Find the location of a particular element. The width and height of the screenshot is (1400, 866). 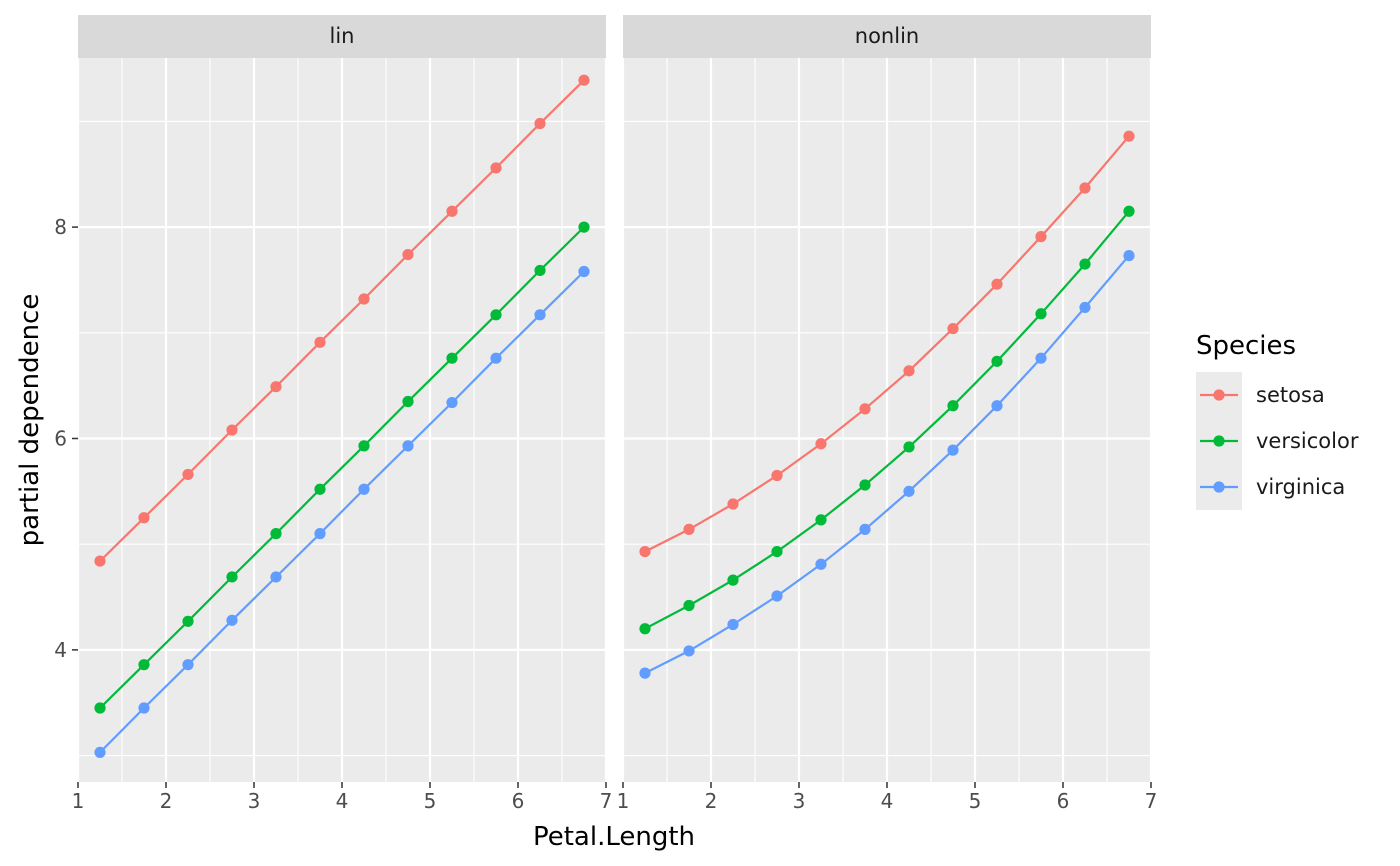

x-tick-label: 6 is located at coordinates (1063, 801).